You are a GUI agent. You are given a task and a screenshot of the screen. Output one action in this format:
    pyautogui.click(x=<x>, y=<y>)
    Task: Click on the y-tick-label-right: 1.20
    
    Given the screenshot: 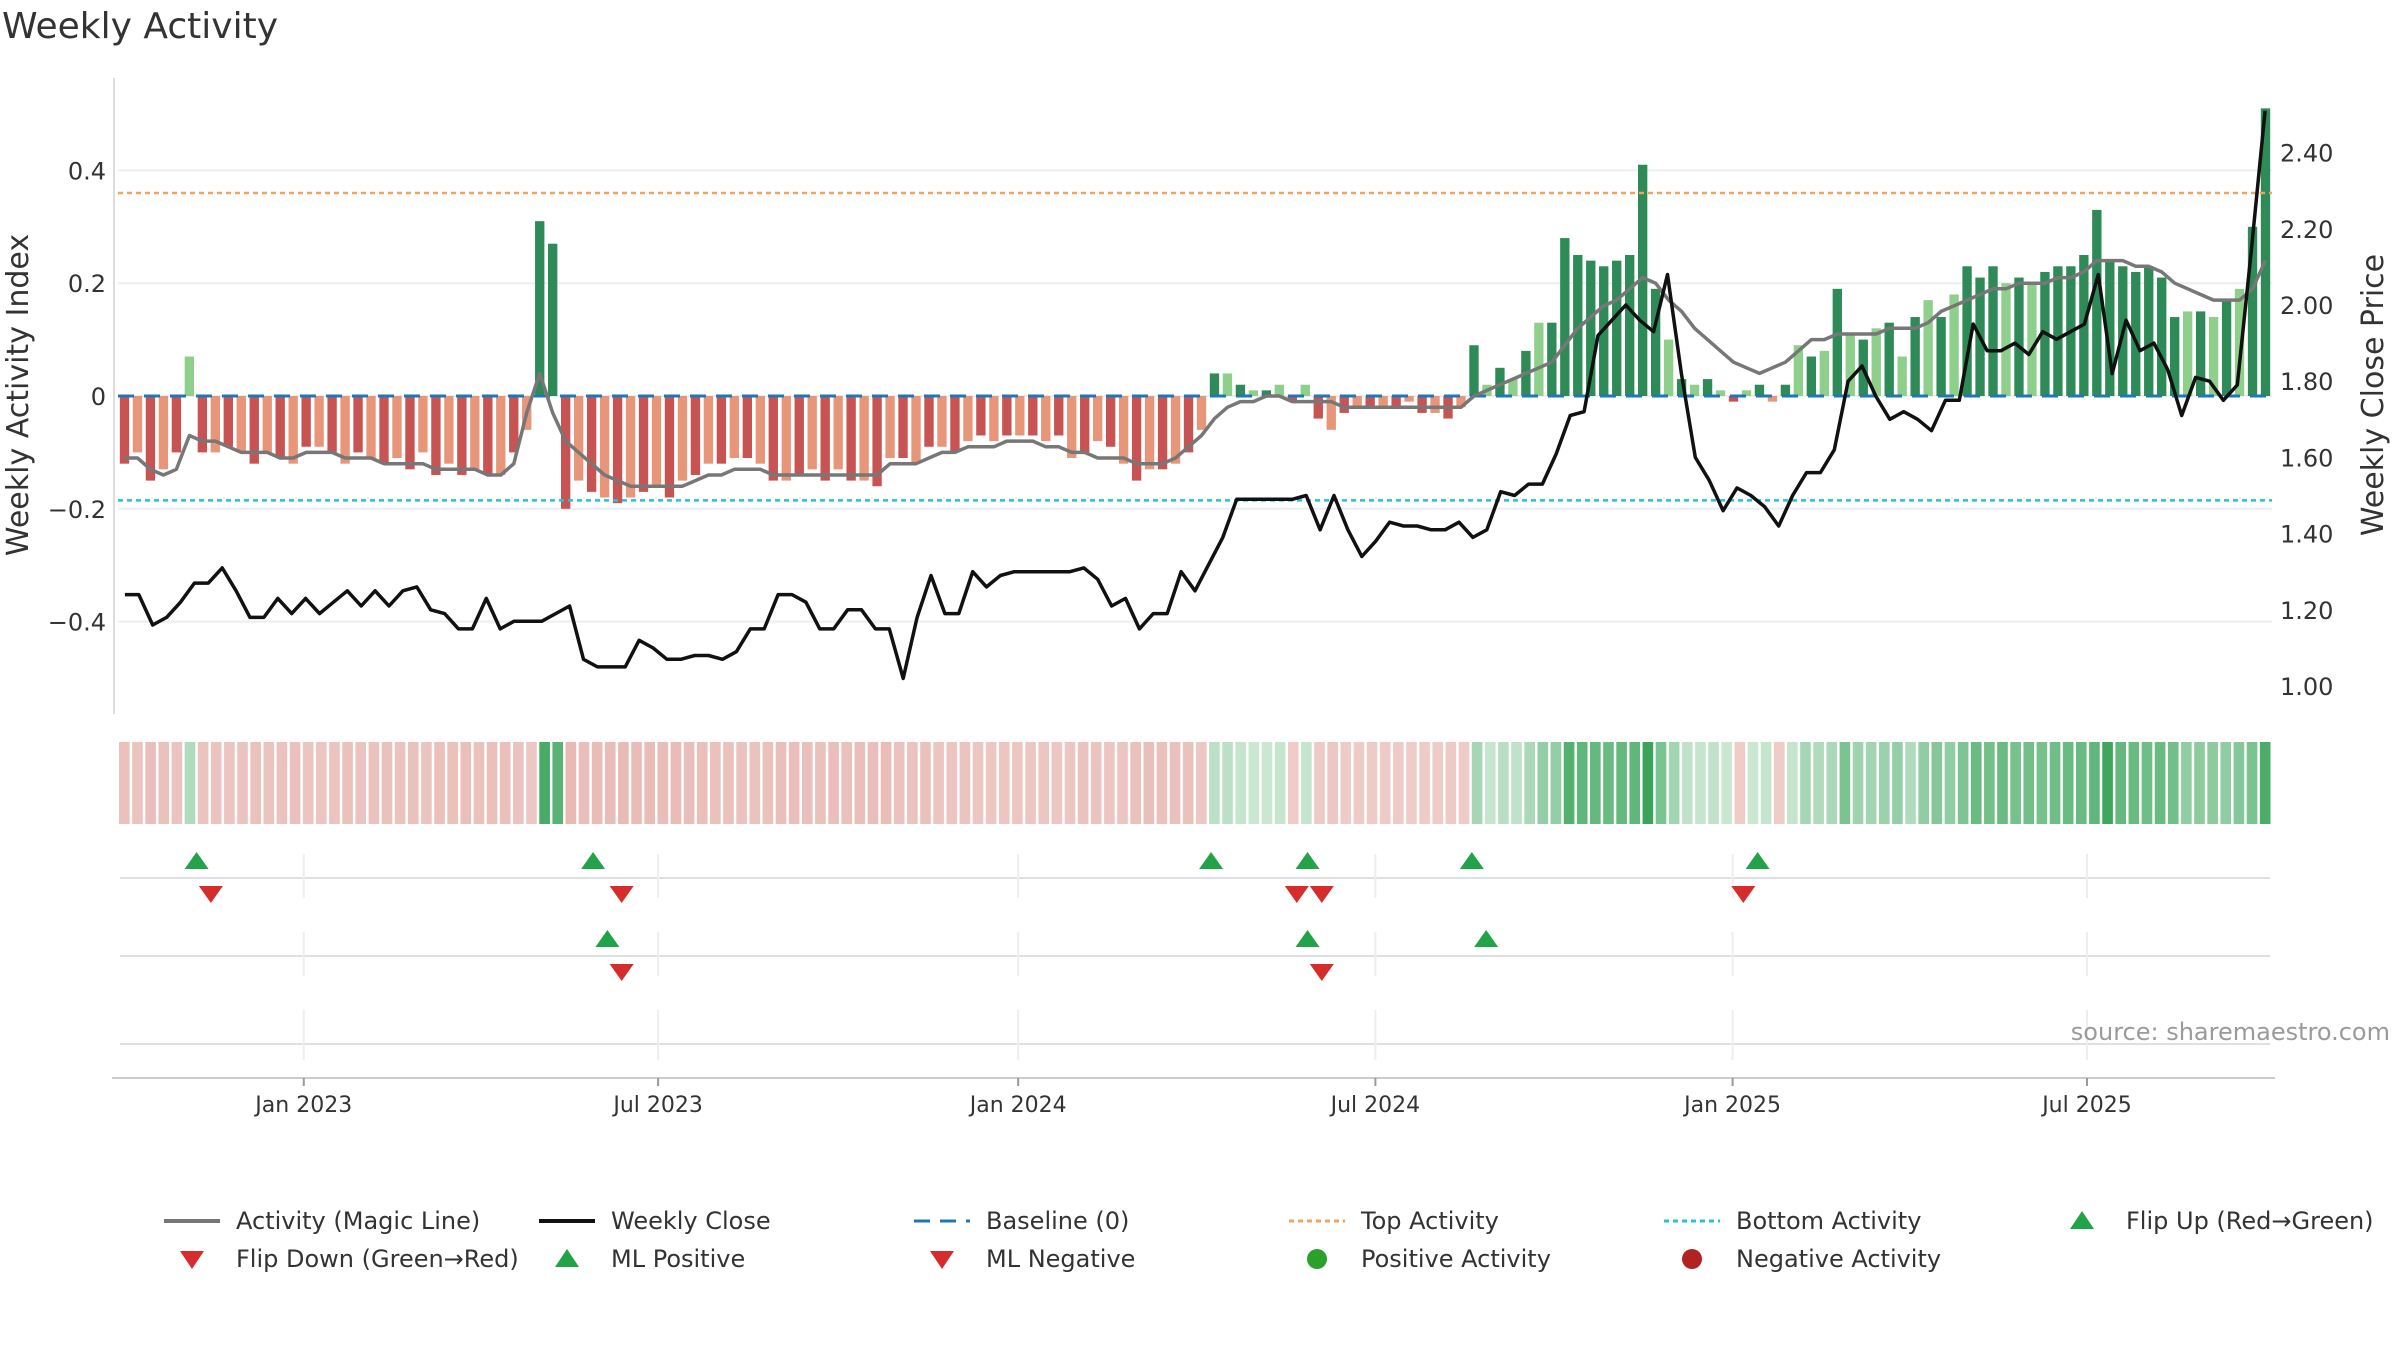 What is the action you would take?
    pyautogui.click(x=2306, y=611)
    